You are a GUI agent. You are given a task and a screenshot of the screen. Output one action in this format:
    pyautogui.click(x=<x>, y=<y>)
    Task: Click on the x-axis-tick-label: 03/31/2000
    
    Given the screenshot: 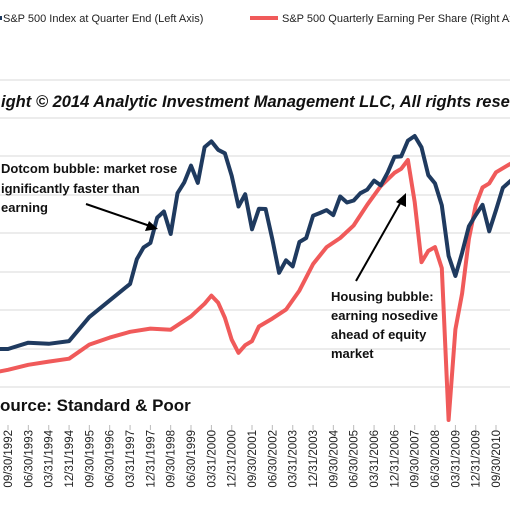 What is the action you would take?
    pyautogui.click(x=212, y=459)
    